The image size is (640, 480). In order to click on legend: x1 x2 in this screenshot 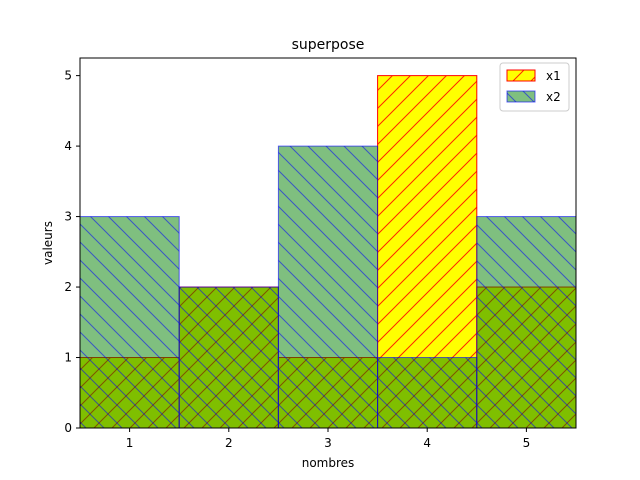, I will do `click(534, 87)`.